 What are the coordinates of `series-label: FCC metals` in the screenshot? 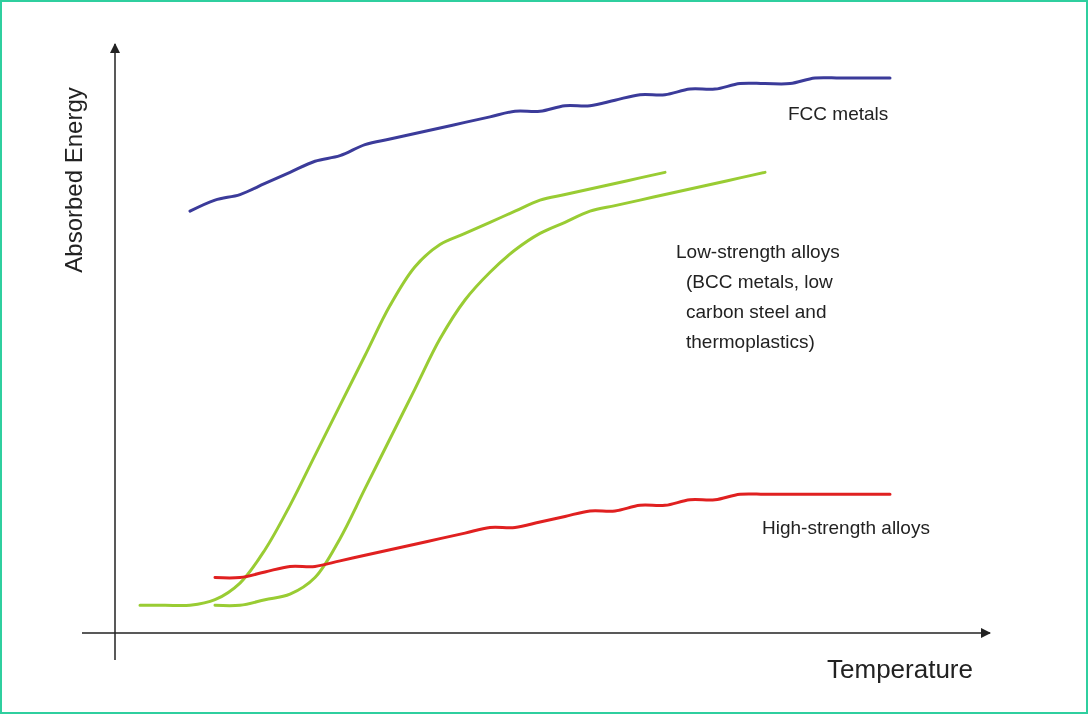 It's located at (838, 113).